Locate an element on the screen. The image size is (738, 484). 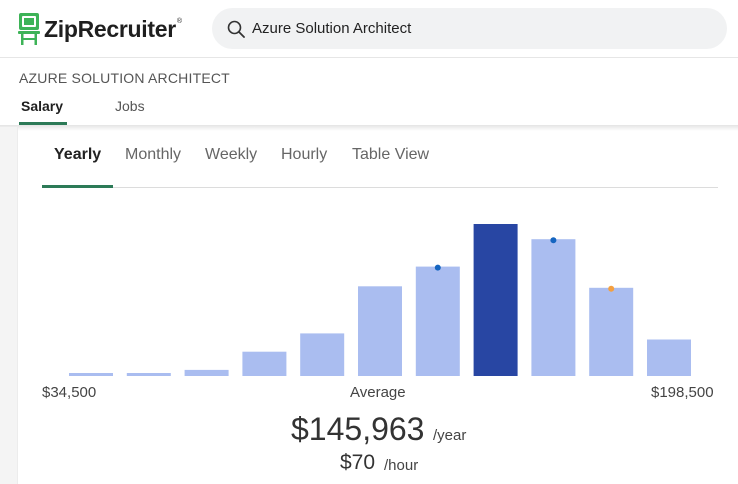
average-hourly-unit: /hour is located at coordinates (401, 465).